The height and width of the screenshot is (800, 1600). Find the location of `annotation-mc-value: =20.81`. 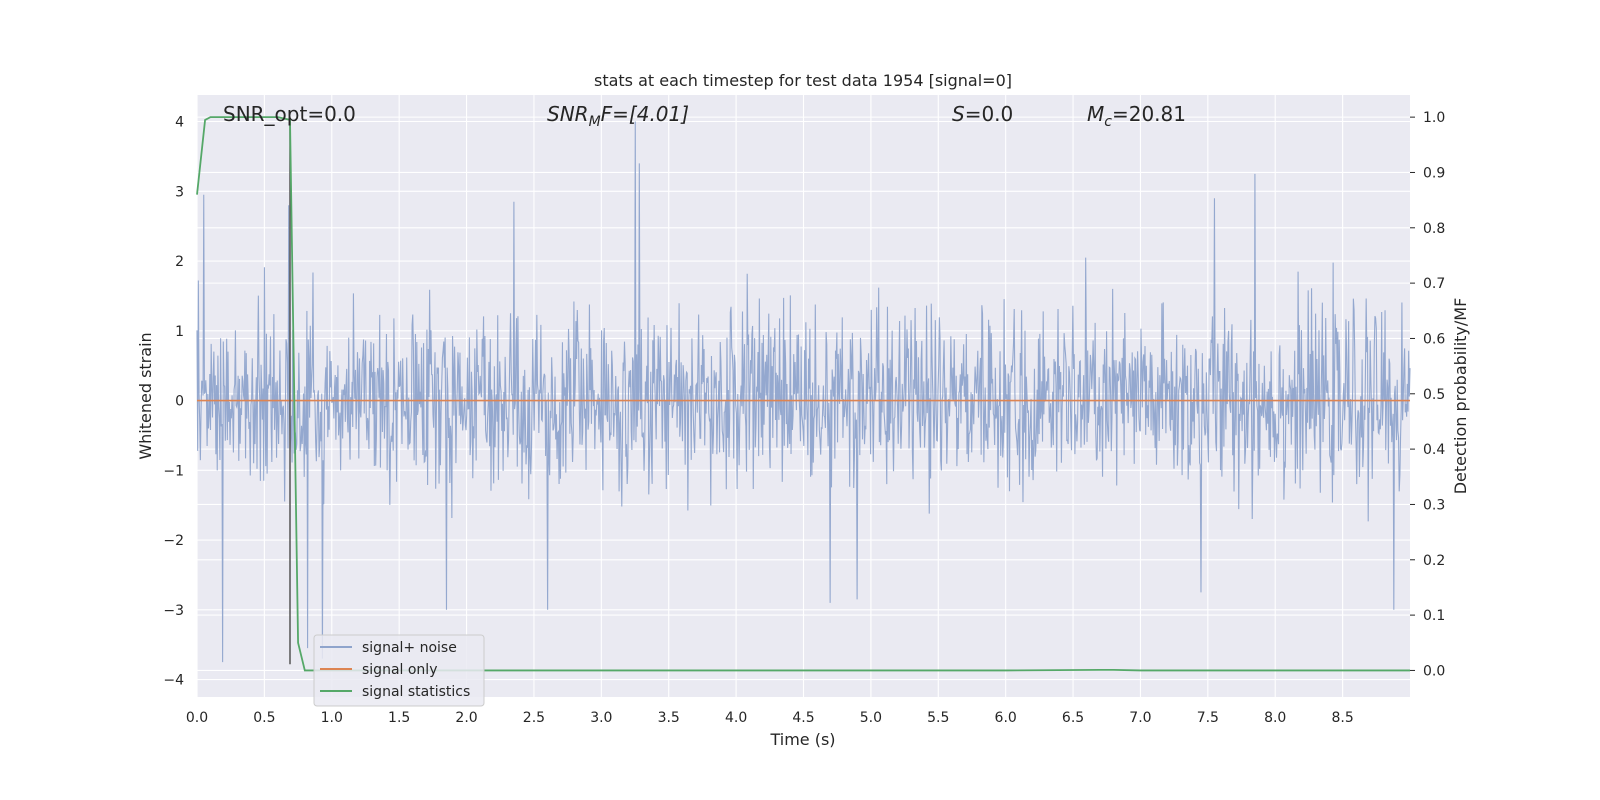

annotation-mc-value: =20.81 is located at coordinates (1149, 114).